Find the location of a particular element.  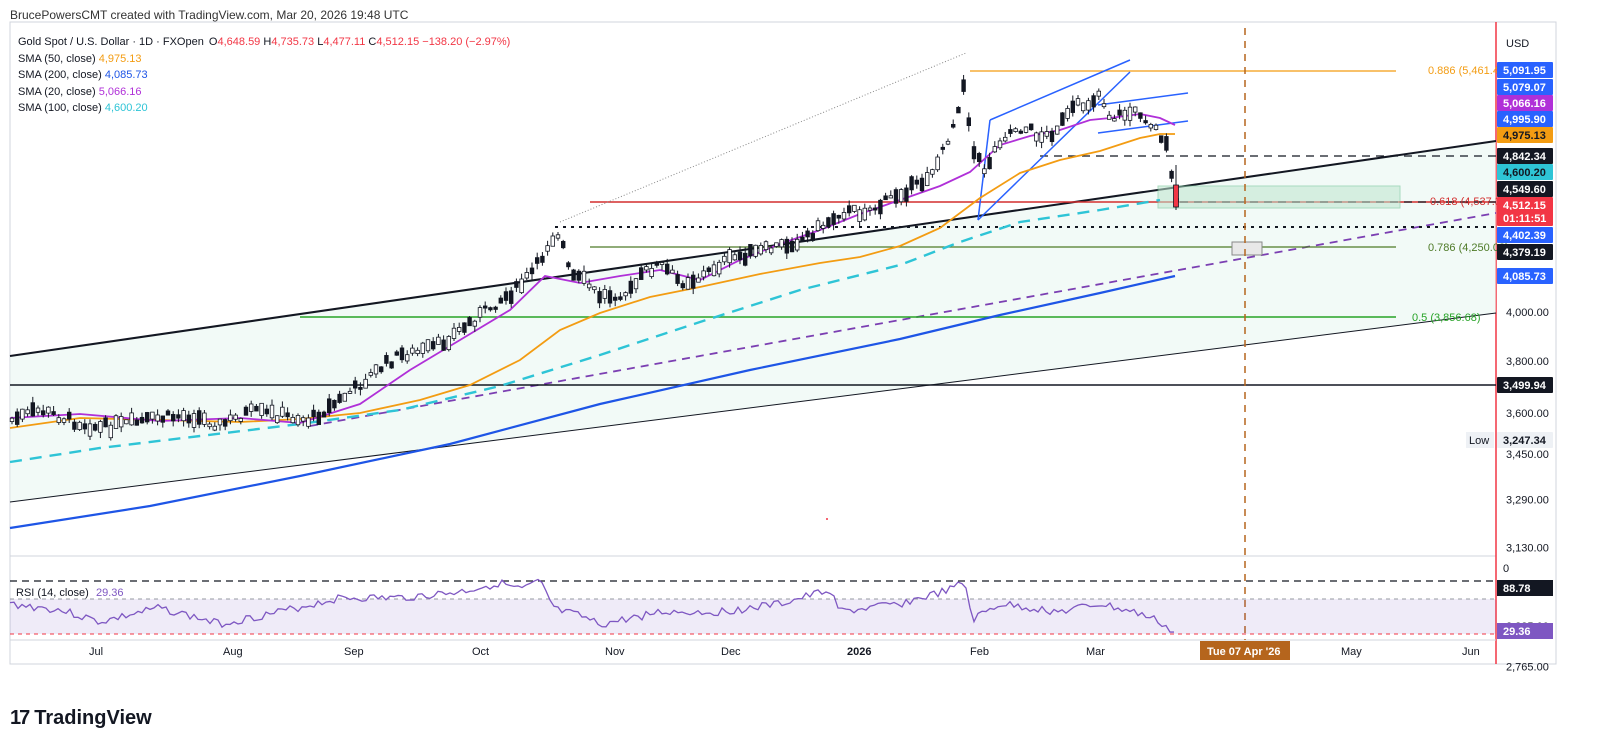

price-label: 01:11:51 is located at coordinates (1525, 218).